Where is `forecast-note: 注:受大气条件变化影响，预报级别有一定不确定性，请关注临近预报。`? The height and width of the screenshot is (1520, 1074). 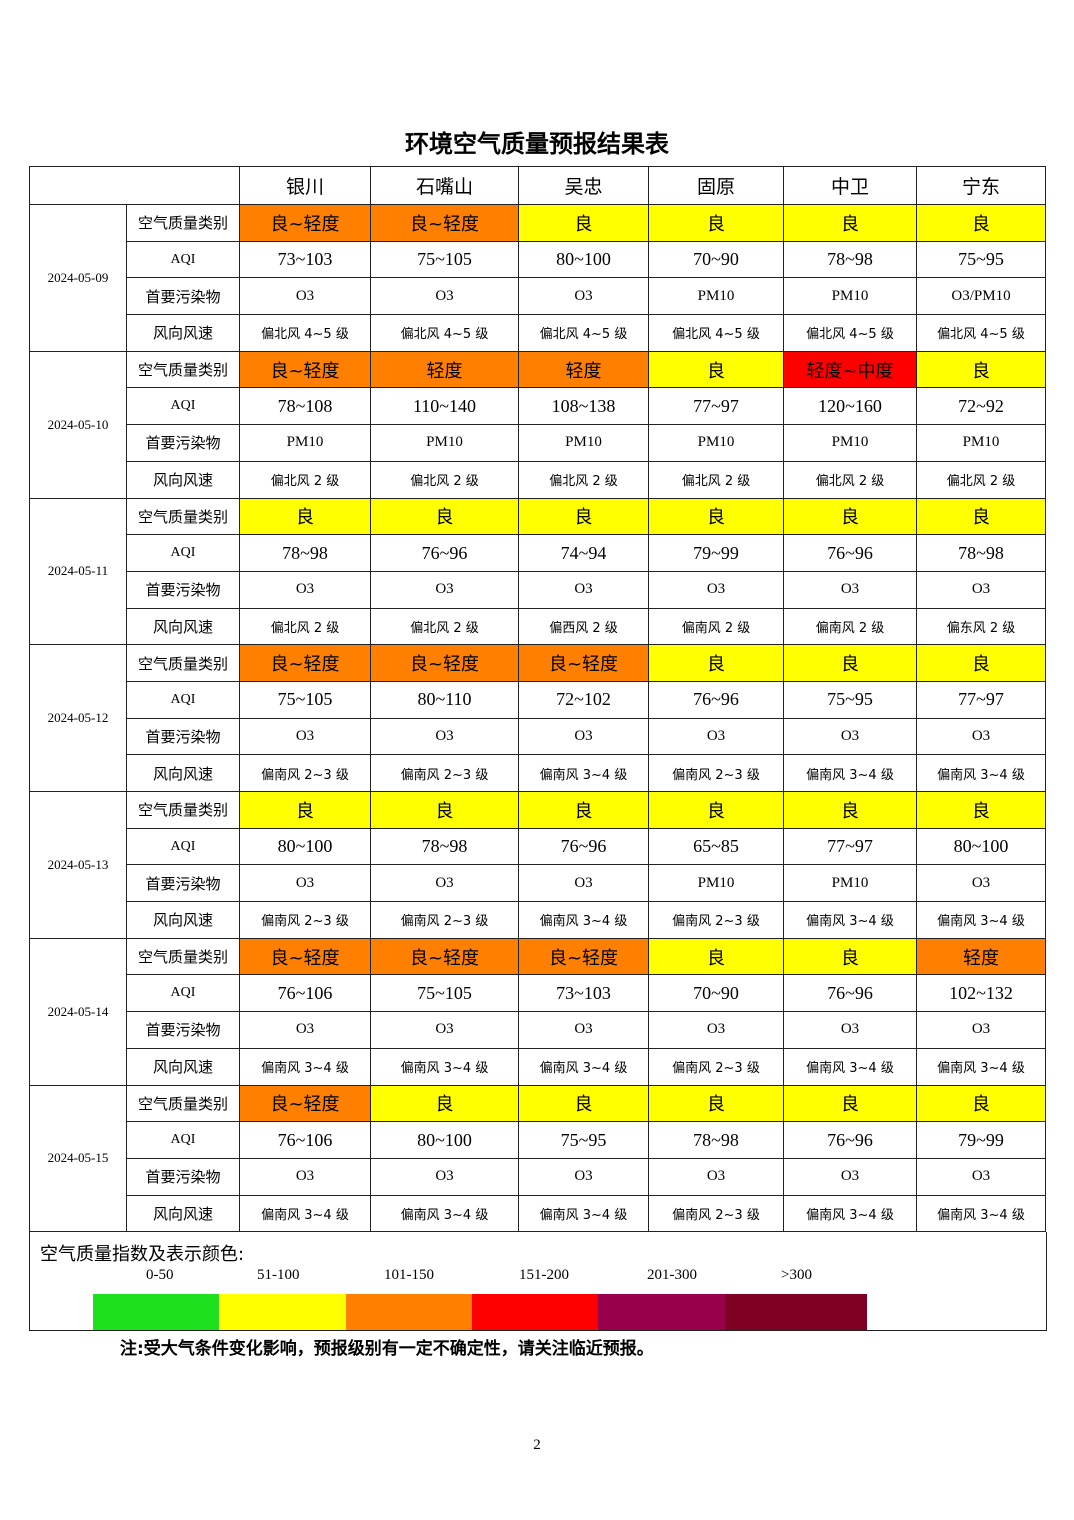
forecast-note: 注:受大气条件变化影响，预报级别有一定不确定性，请关注临近预报。 is located at coordinates (387, 1349).